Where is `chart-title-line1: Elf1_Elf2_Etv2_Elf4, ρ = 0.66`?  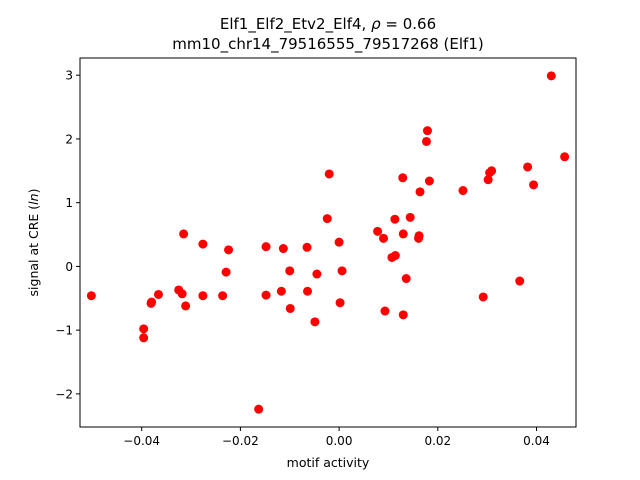
chart-title-line1: Elf1_Elf2_Etv2_Elf4, ρ = 0.66 is located at coordinates (328, 24).